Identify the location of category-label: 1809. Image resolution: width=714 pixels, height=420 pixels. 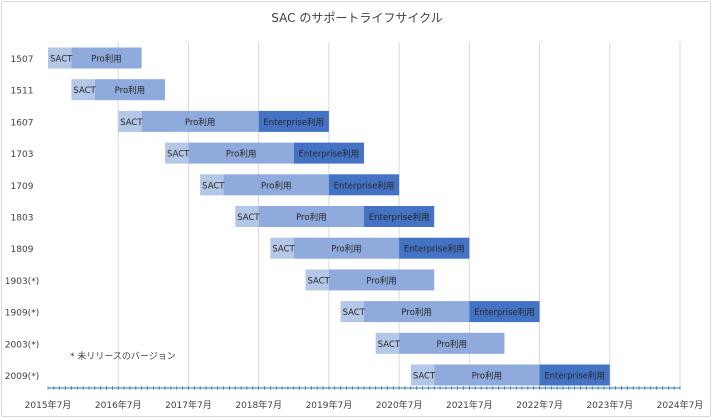
(22, 250).